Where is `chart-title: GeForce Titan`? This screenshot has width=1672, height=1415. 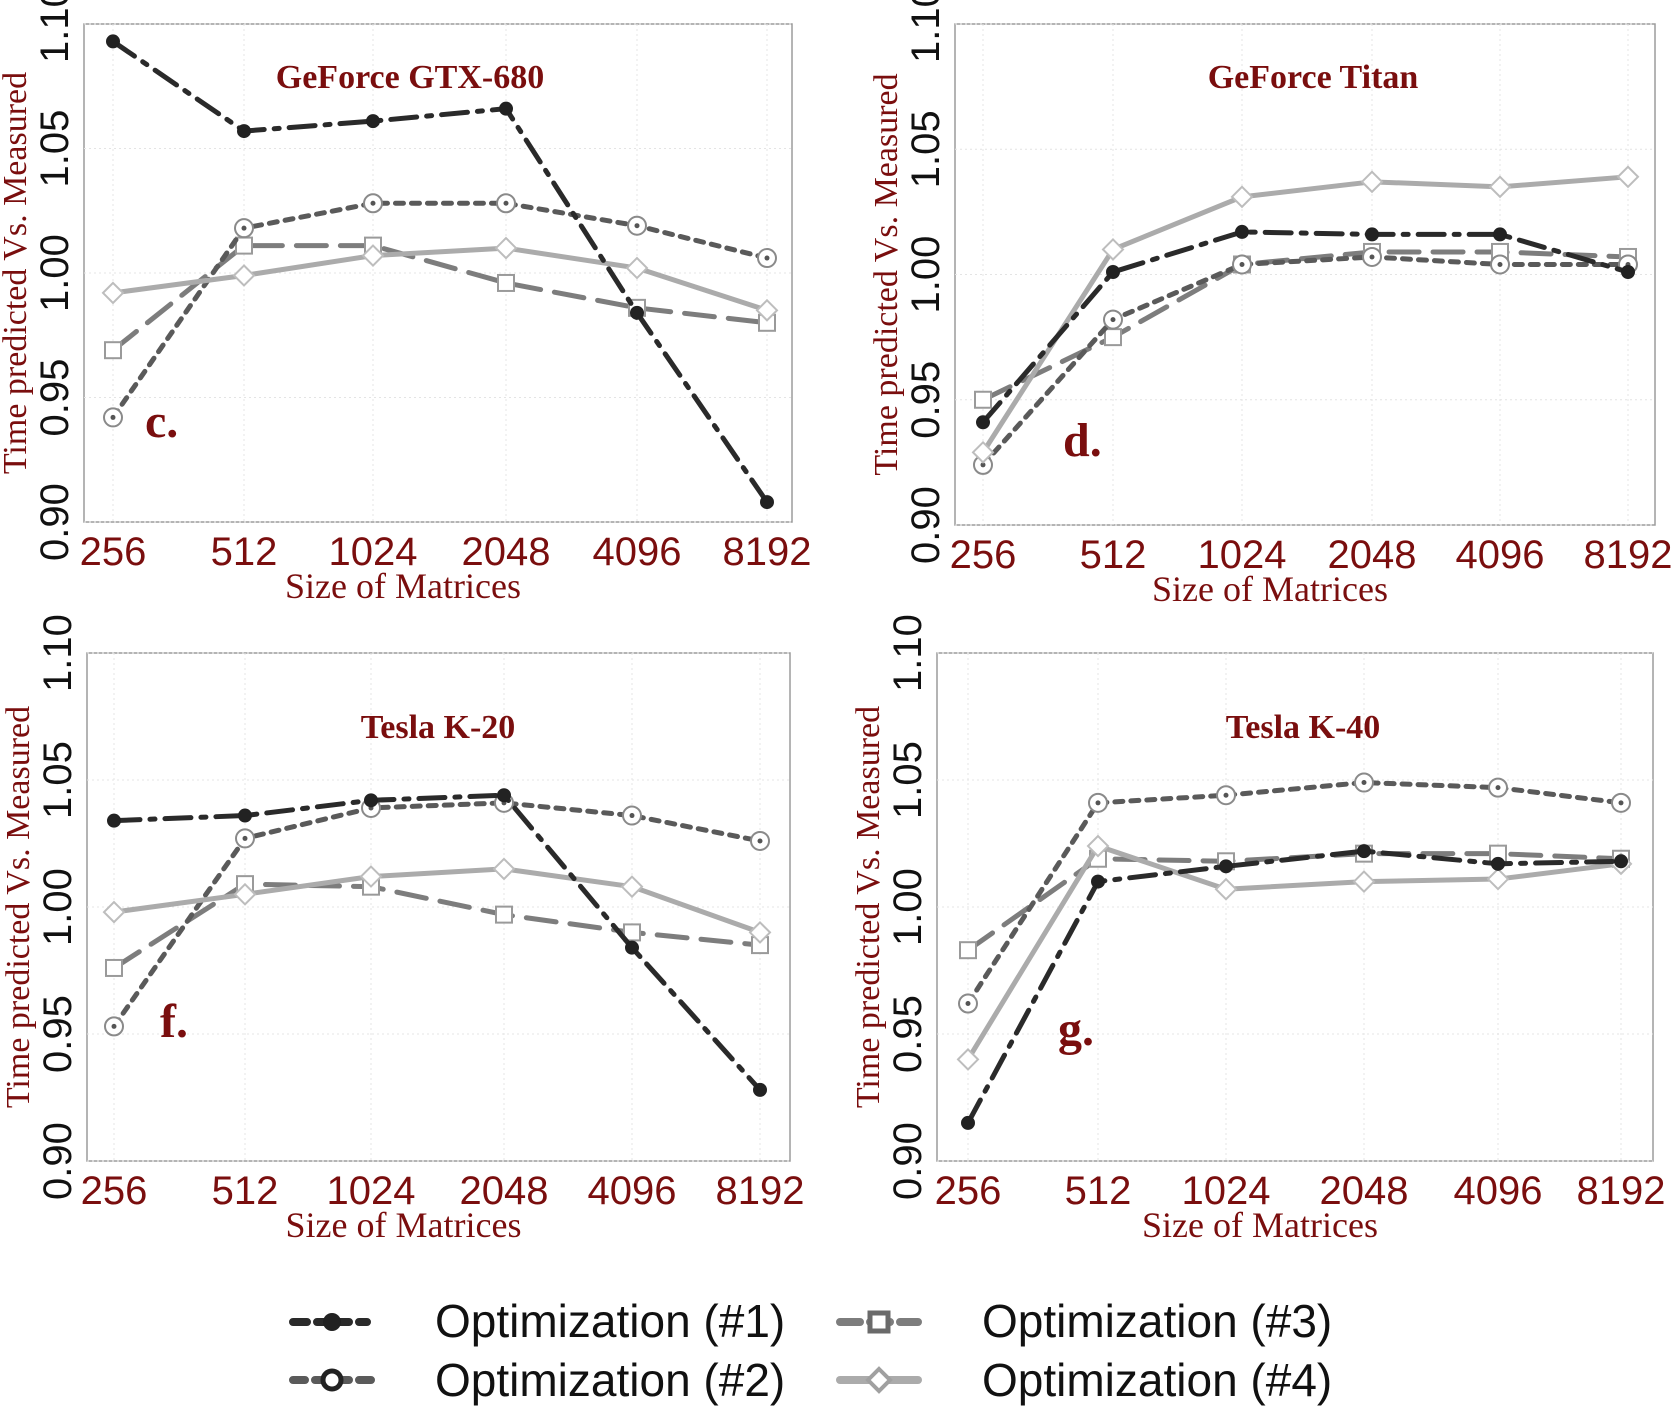 chart-title: GeForce Titan is located at coordinates (1313, 77).